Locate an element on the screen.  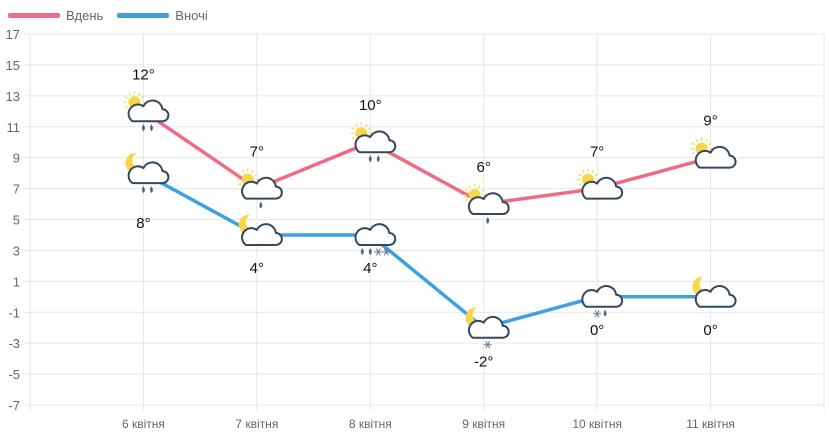
y-tick-label: 7 is located at coordinates (16, 189).